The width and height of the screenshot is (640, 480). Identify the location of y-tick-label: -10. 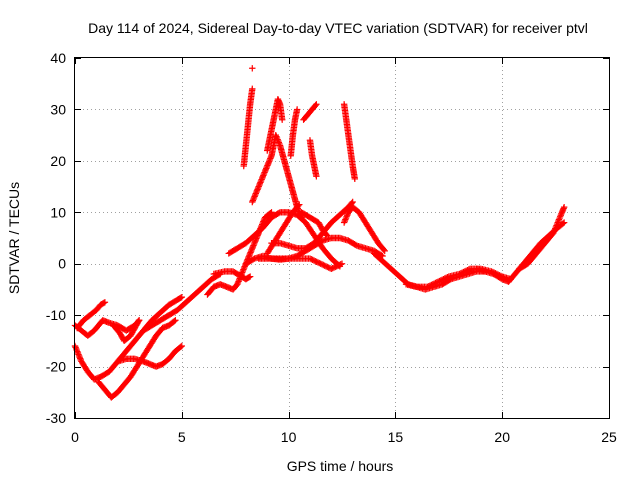
(56, 315).